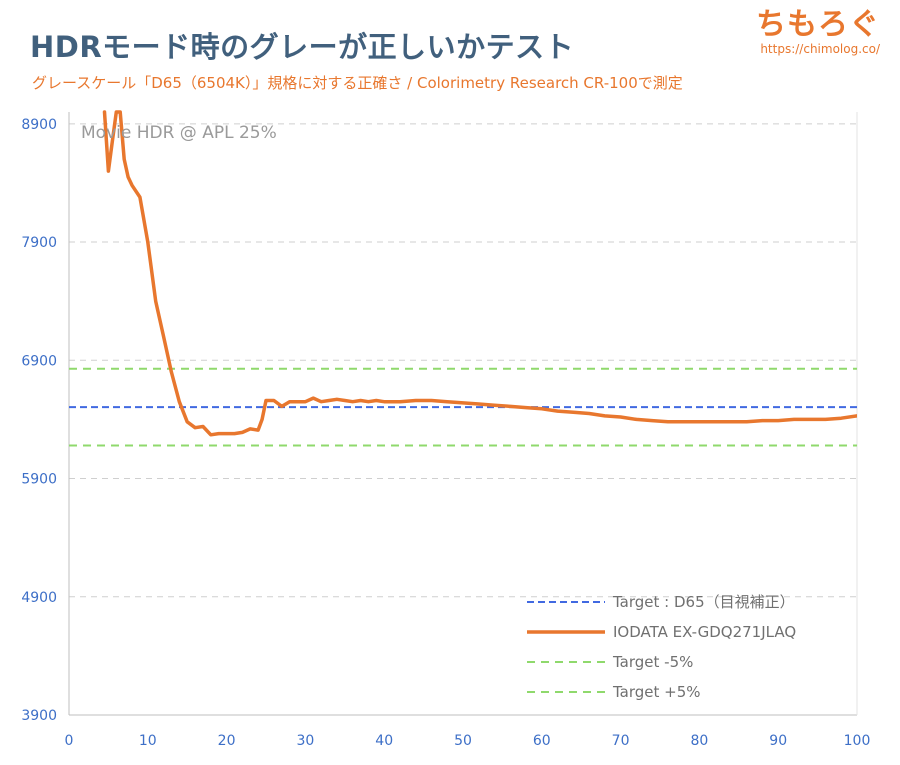  I want to click on brand-name: ちもろぐ, so click(818, 24).